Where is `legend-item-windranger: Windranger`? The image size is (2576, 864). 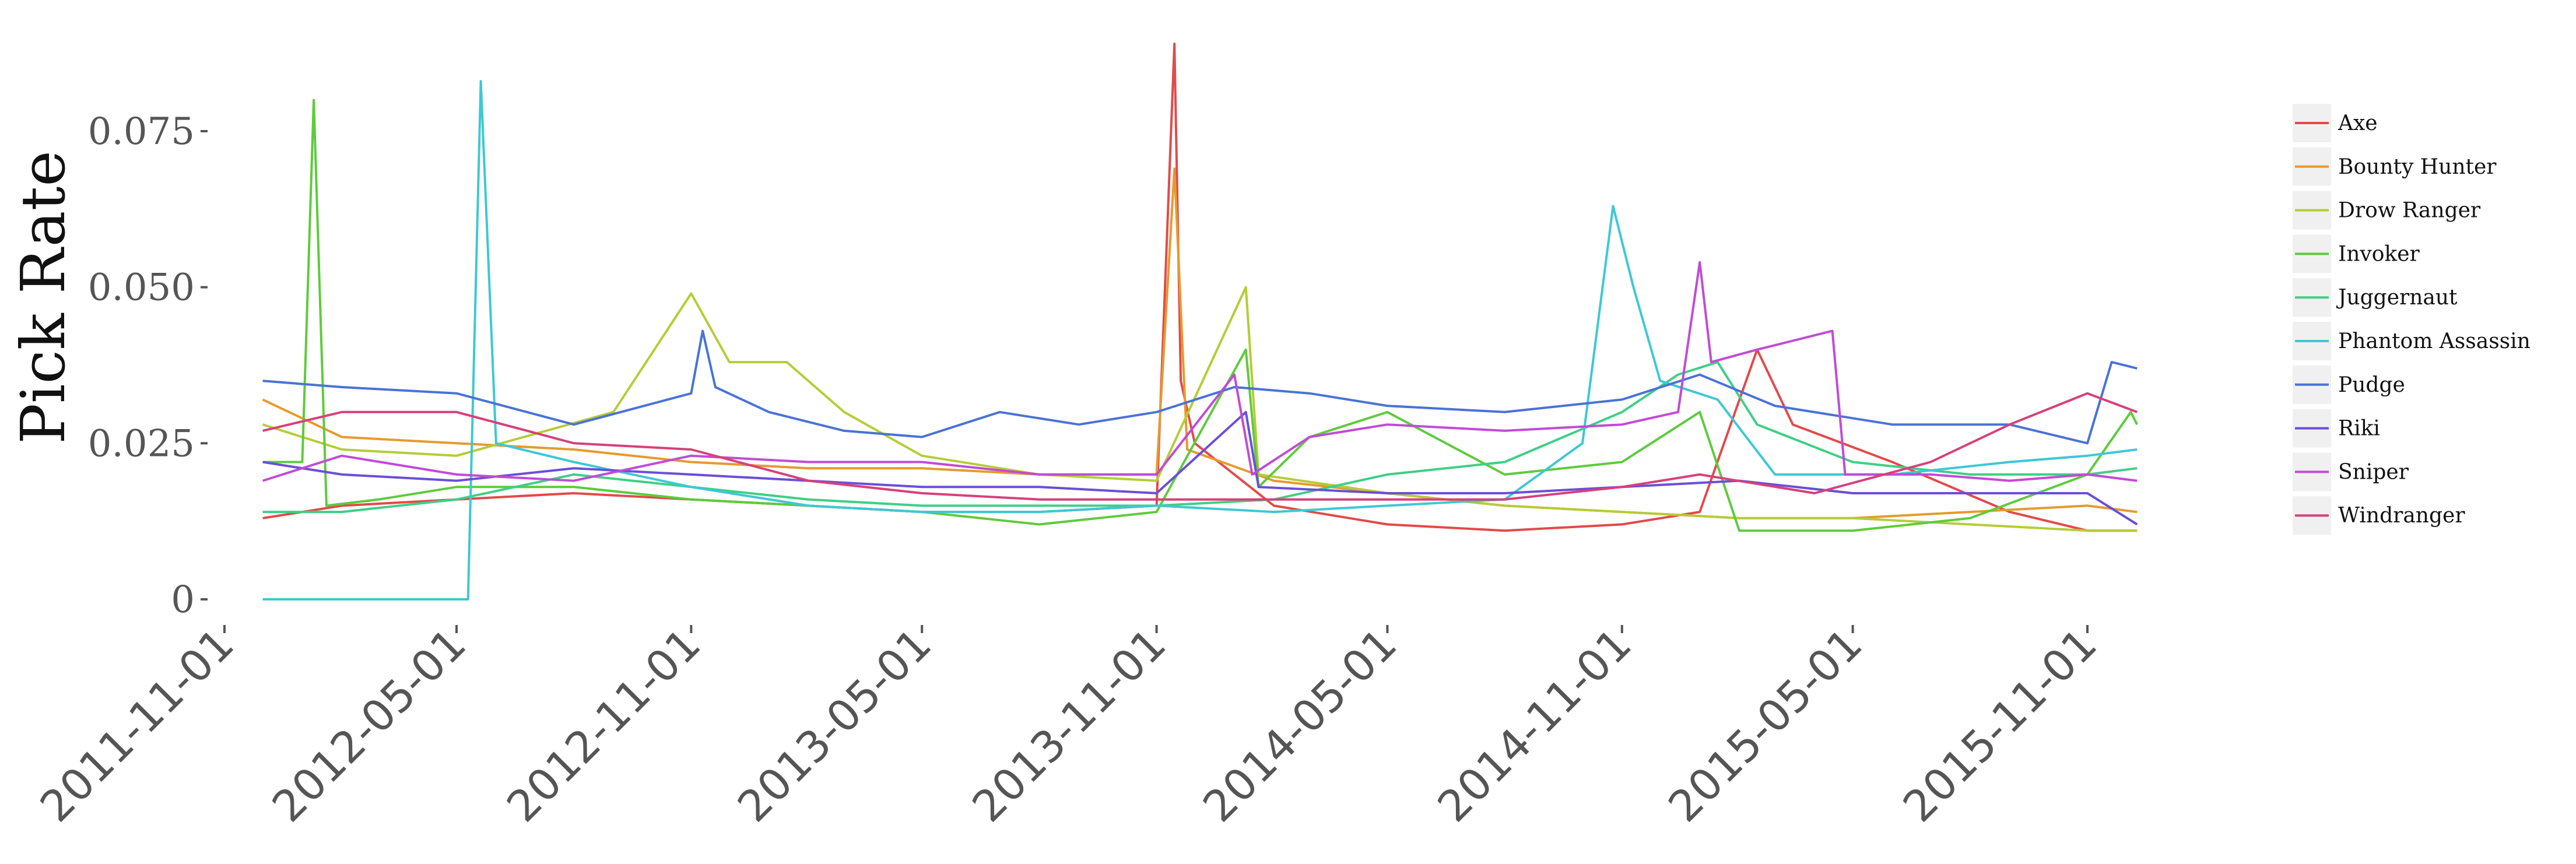
legend-item-windranger: Windranger is located at coordinates (2379, 515).